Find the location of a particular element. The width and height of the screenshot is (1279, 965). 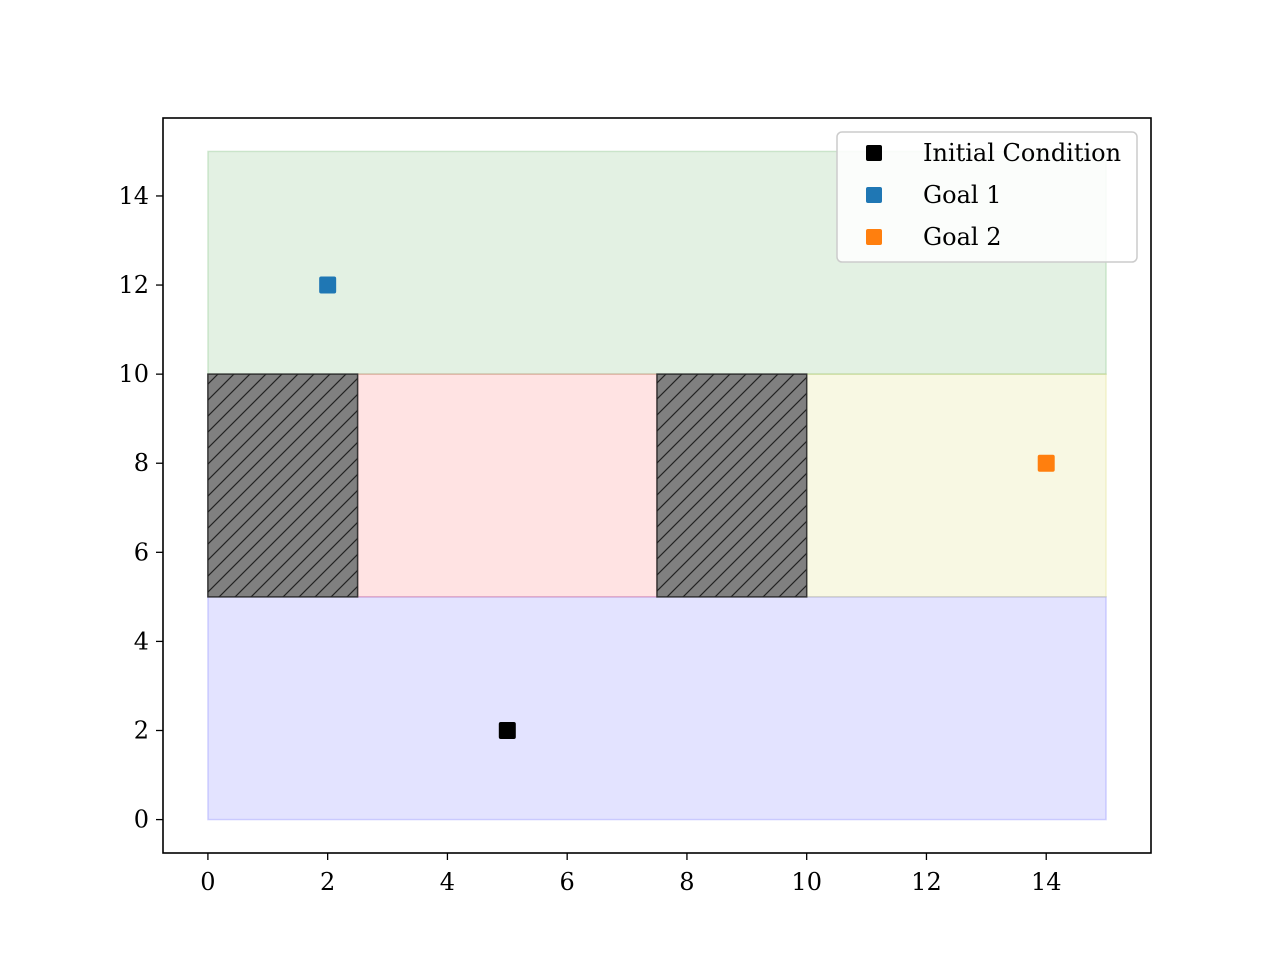

legend-label-1: Goal 1 is located at coordinates (962, 195).